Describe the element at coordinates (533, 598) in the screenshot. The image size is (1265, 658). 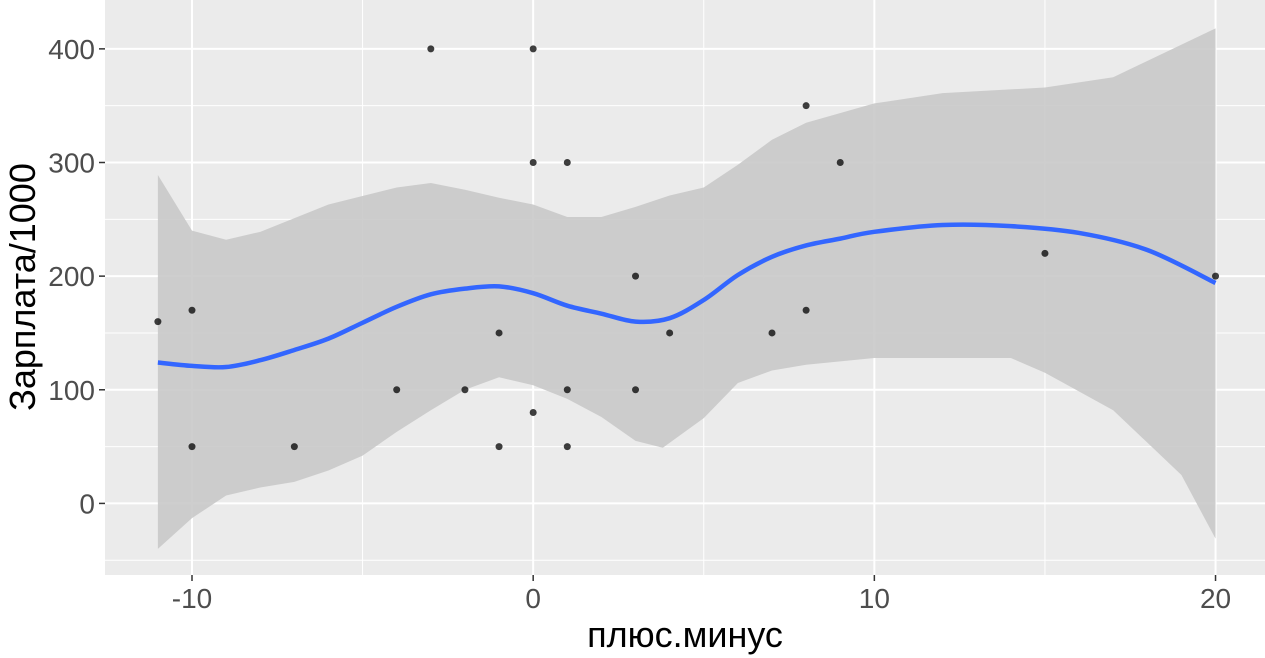
I see `x-tick-label: 0` at that location.